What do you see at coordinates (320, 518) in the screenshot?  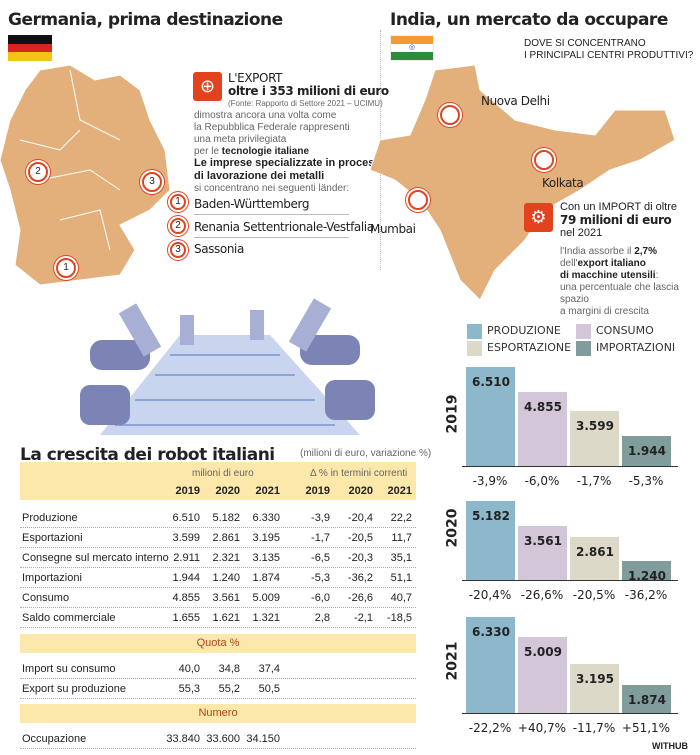 I see `cell-value: -3,9` at bounding box center [320, 518].